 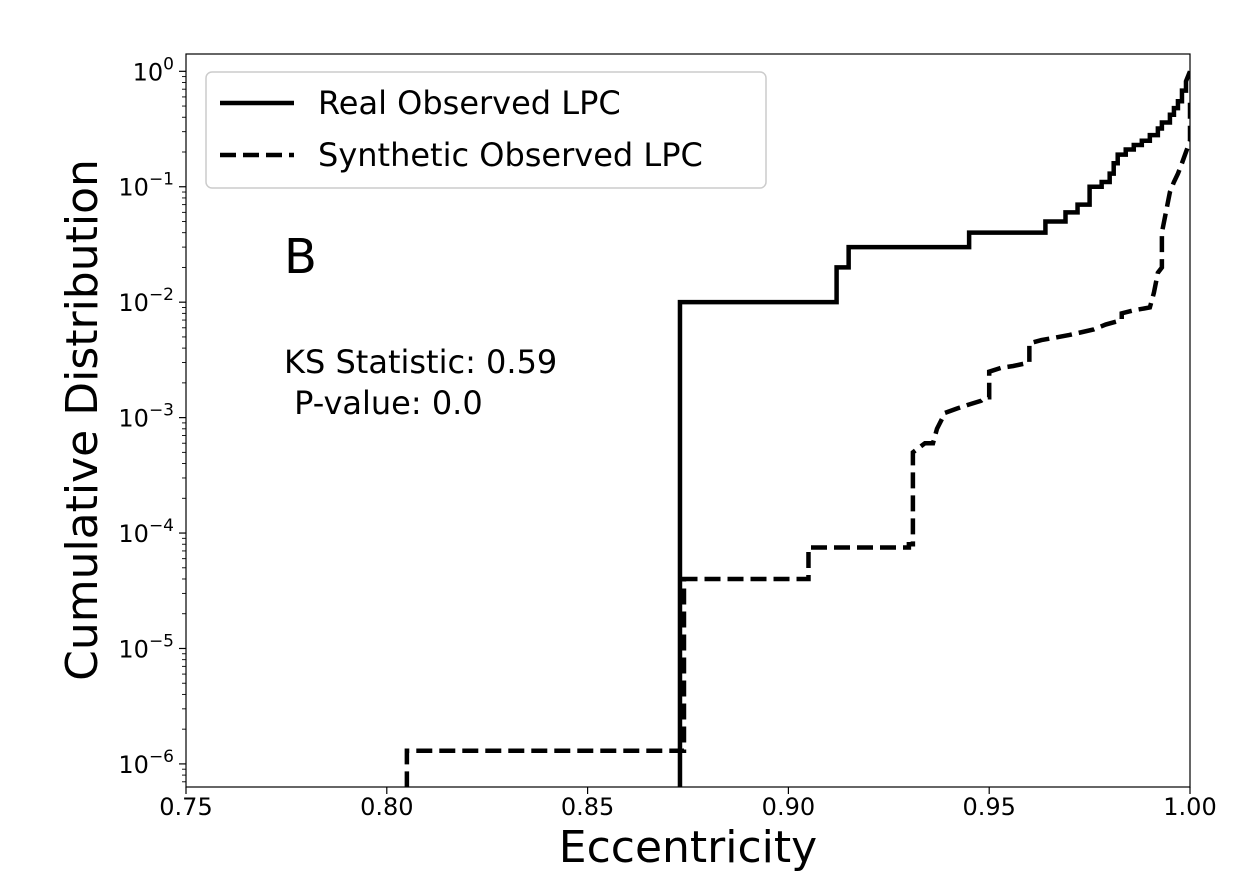 I want to click on y-tick-label: 10⁻⁵, so click(x=146, y=647).